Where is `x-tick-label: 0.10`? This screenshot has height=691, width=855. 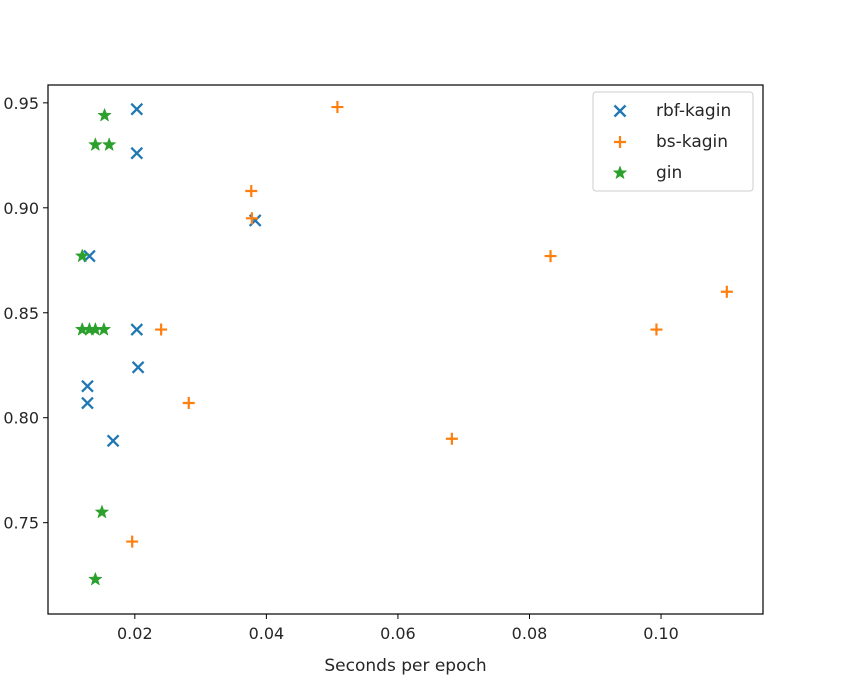
x-tick-label: 0.10 is located at coordinates (661, 633).